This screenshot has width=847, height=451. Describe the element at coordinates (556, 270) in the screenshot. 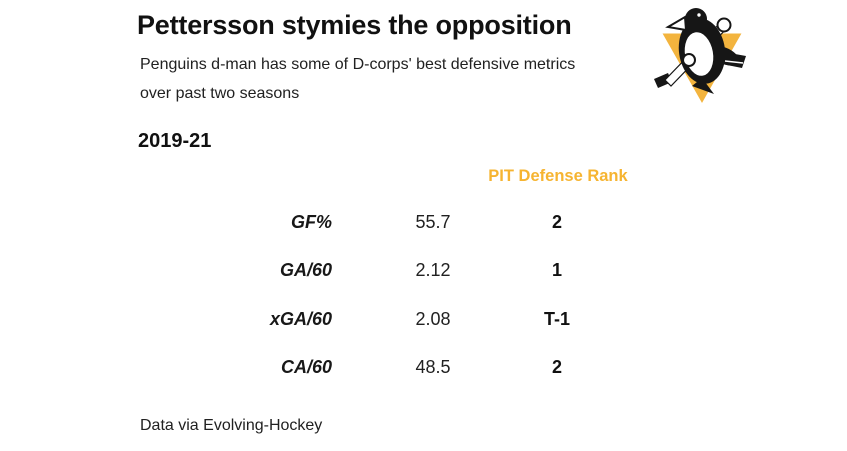

I see `metric-rank: 1` at that location.